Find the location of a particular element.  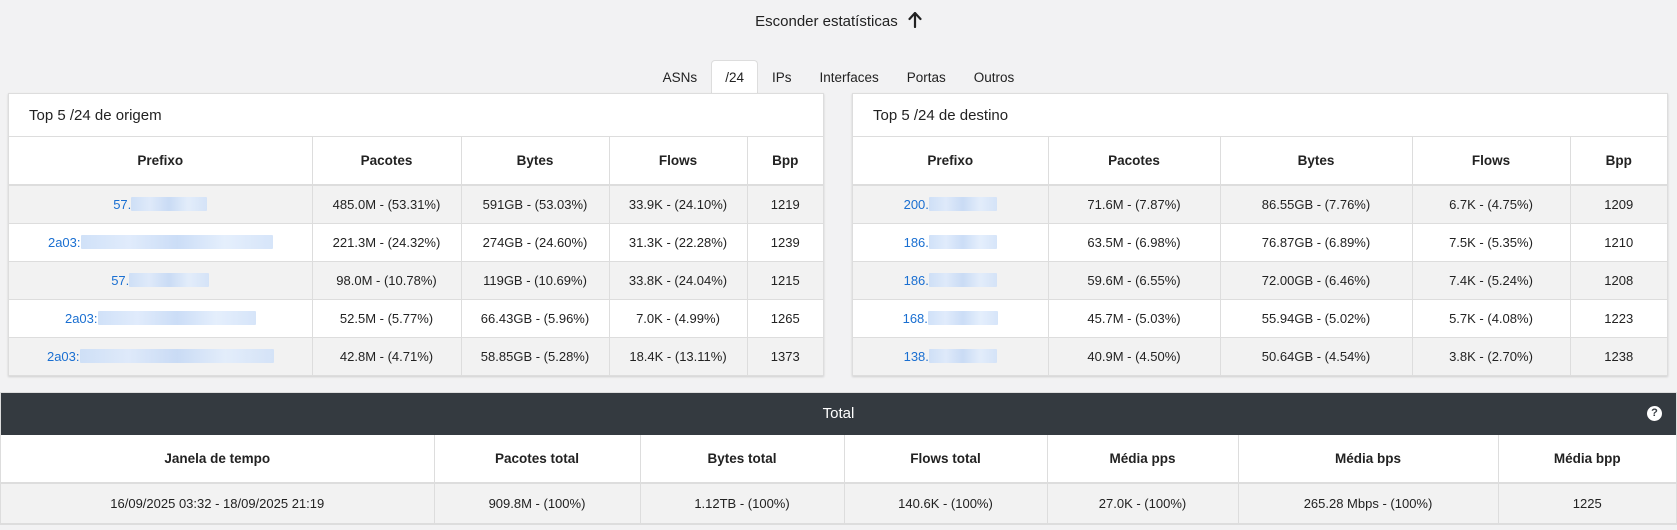

bpp-cell: 1208 is located at coordinates (1618, 280).